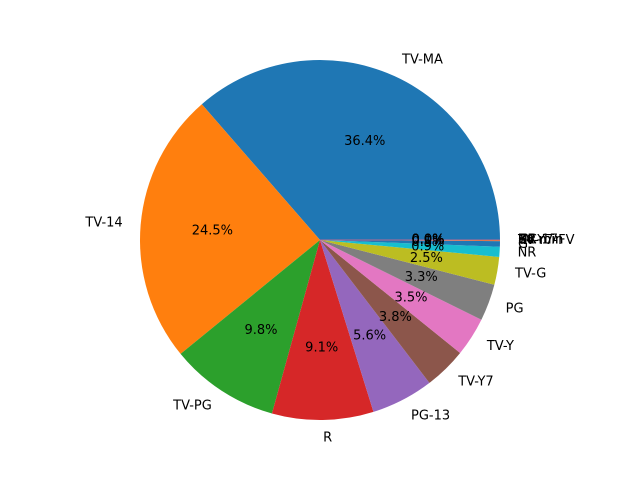 The width and height of the screenshot is (640, 480). Describe the element at coordinates (327, 437) in the screenshot. I see `slice-label-r: R` at that location.